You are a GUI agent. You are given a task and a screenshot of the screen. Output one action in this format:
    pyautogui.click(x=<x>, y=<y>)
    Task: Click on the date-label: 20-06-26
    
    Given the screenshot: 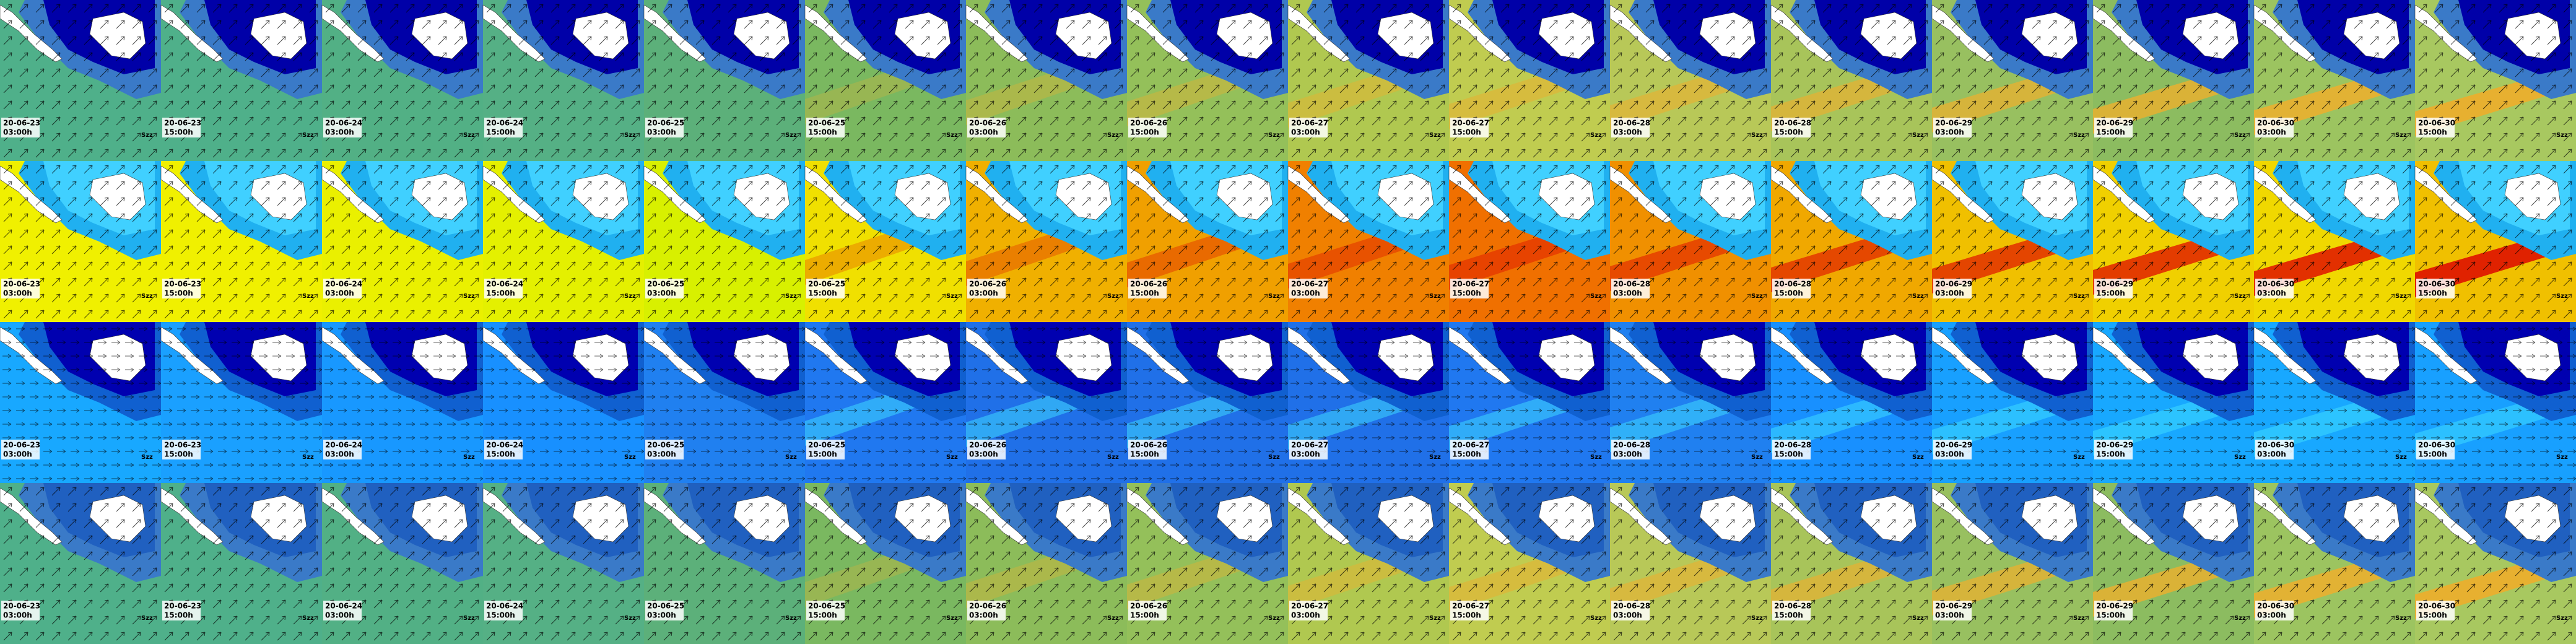 What is the action you would take?
    pyautogui.click(x=987, y=606)
    